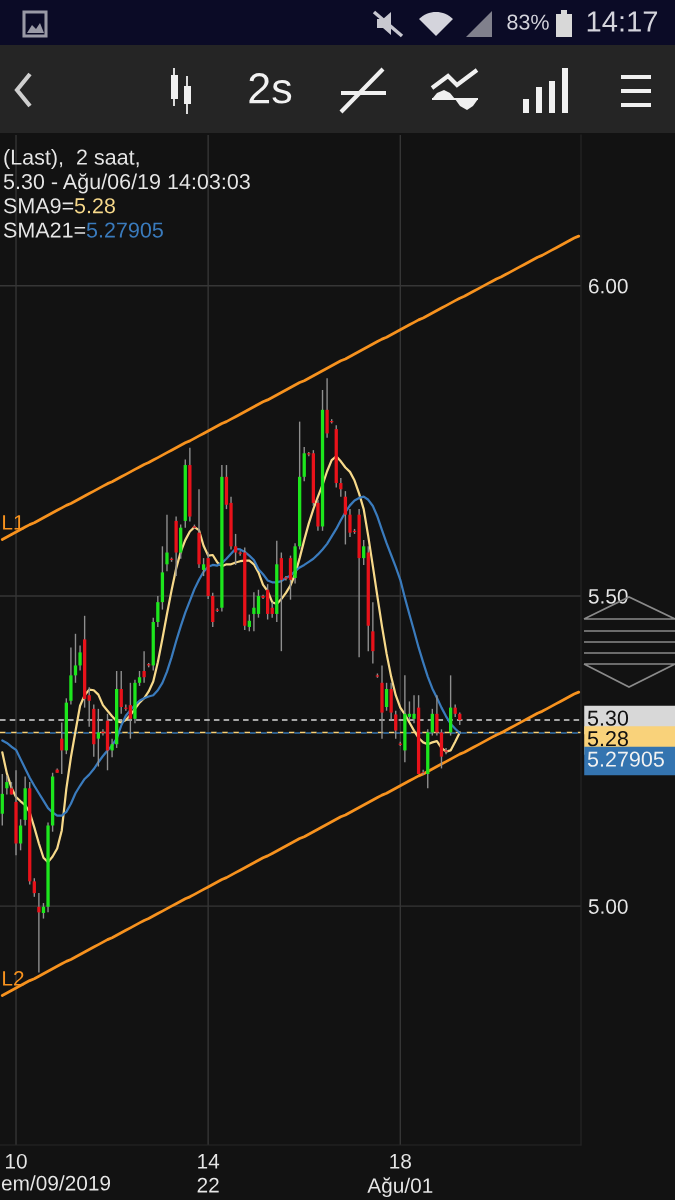 The width and height of the screenshot is (675, 1200). Describe the element at coordinates (83, 230) in the screenshot. I see `annotation: SMA21=5.27905` at that location.